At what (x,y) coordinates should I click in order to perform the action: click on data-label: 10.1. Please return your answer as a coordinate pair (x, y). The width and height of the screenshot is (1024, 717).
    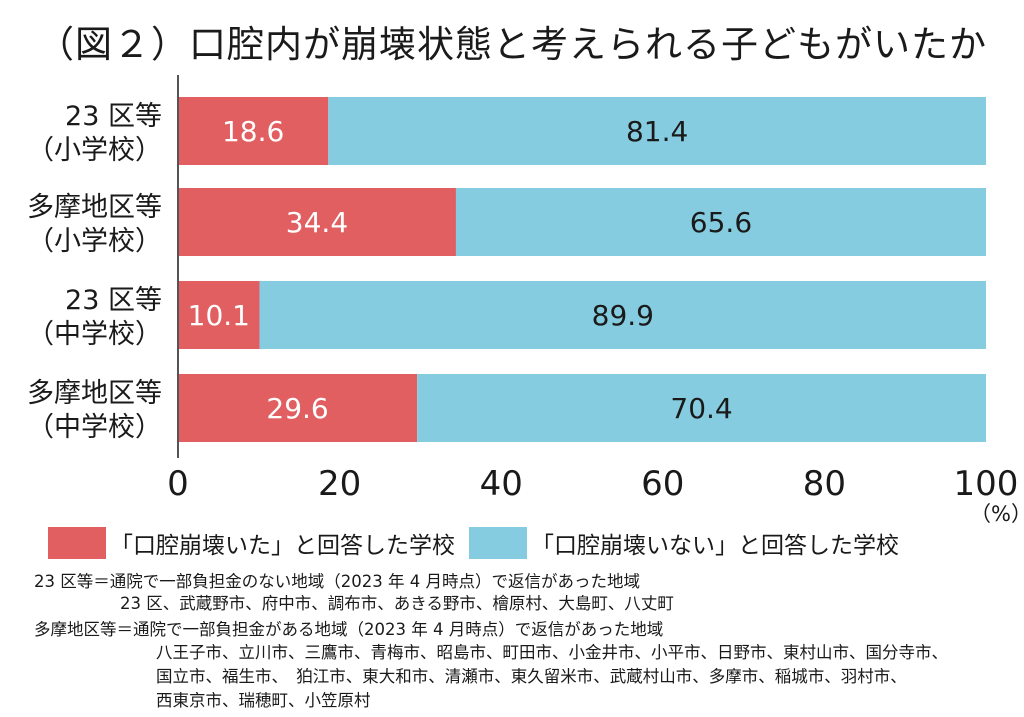
    Looking at the image, I should click on (219, 315).